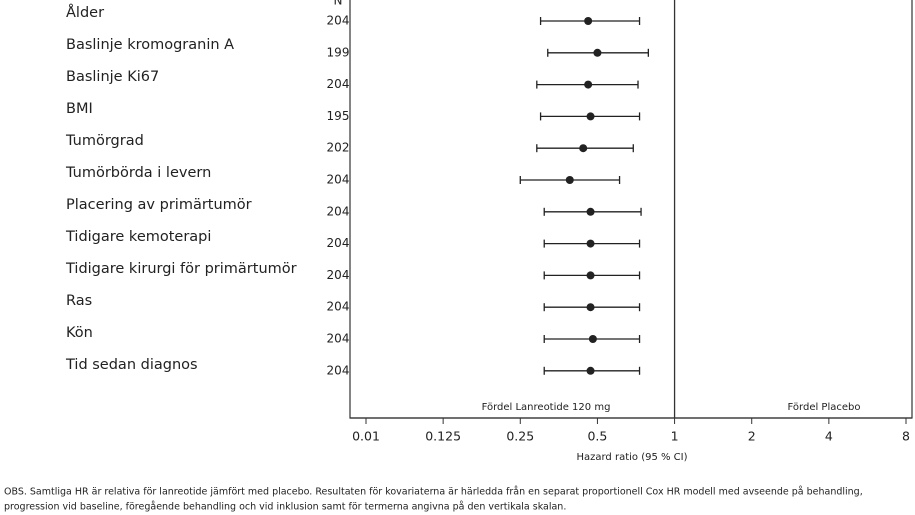 This screenshot has height=515, width=915. What do you see at coordinates (150, 45) in the screenshot?
I see `row-label: Baslinje kromogranin A` at bounding box center [150, 45].